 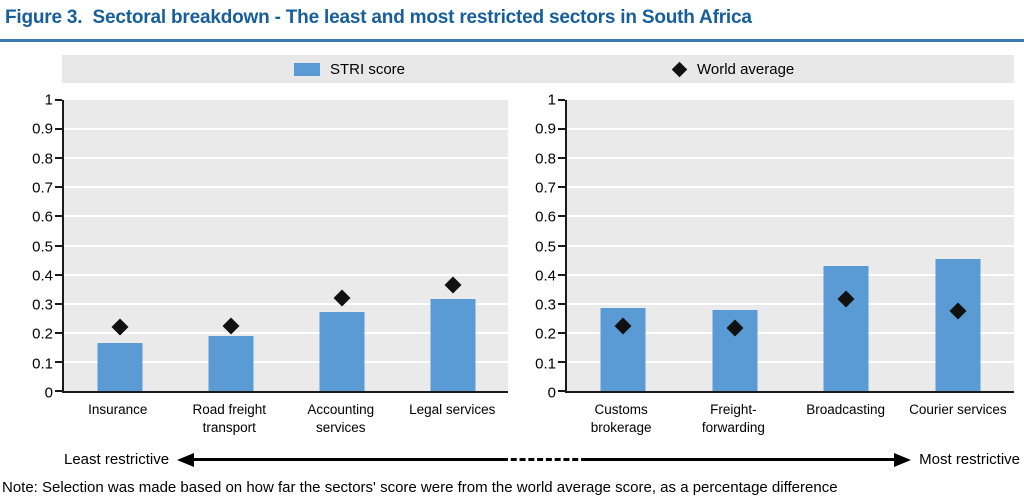 I want to click on y-tick-label: 1, so click(x=551, y=100).